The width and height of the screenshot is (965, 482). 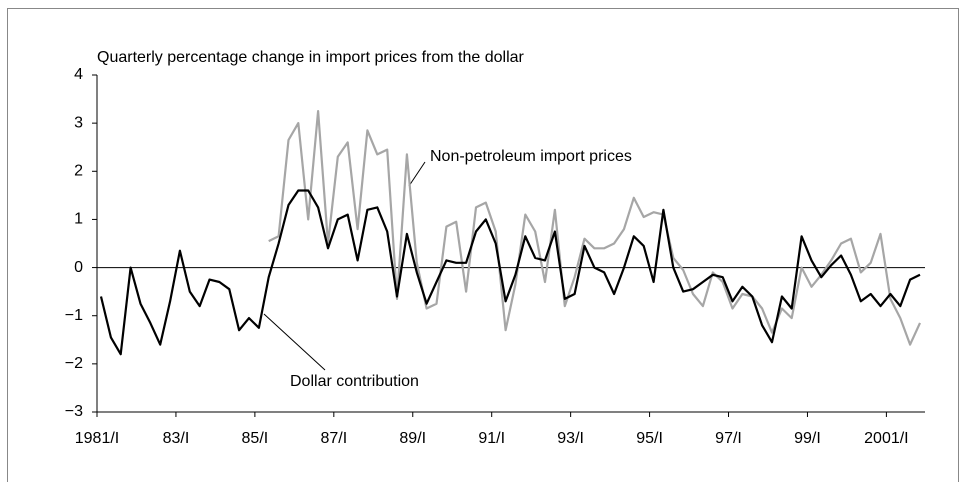 What do you see at coordinates (491, 438) in the screenshot?
I see `x-tick-label: 91/I` at bounding box center [491, 438].